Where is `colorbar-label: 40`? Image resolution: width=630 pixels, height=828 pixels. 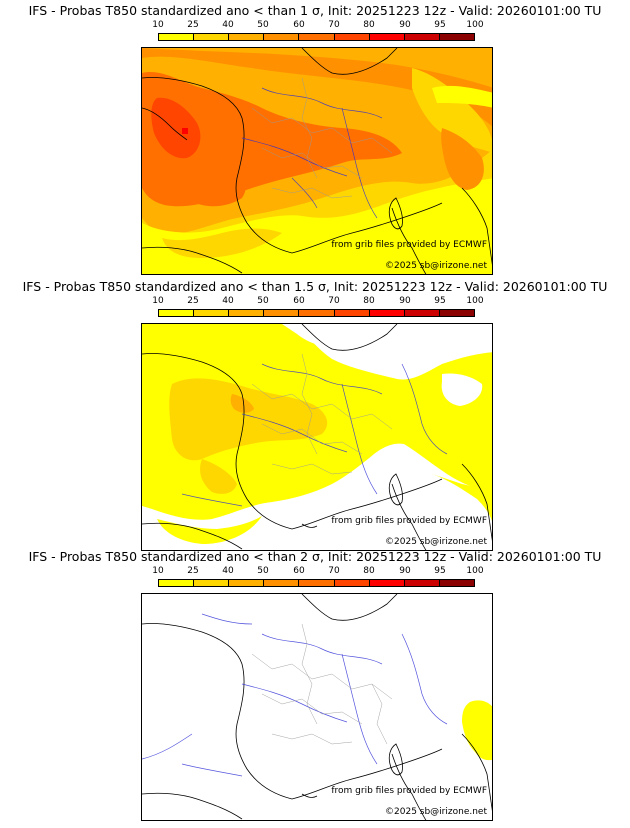
colorbar-label: 40 is located at coordinates (228, 301).